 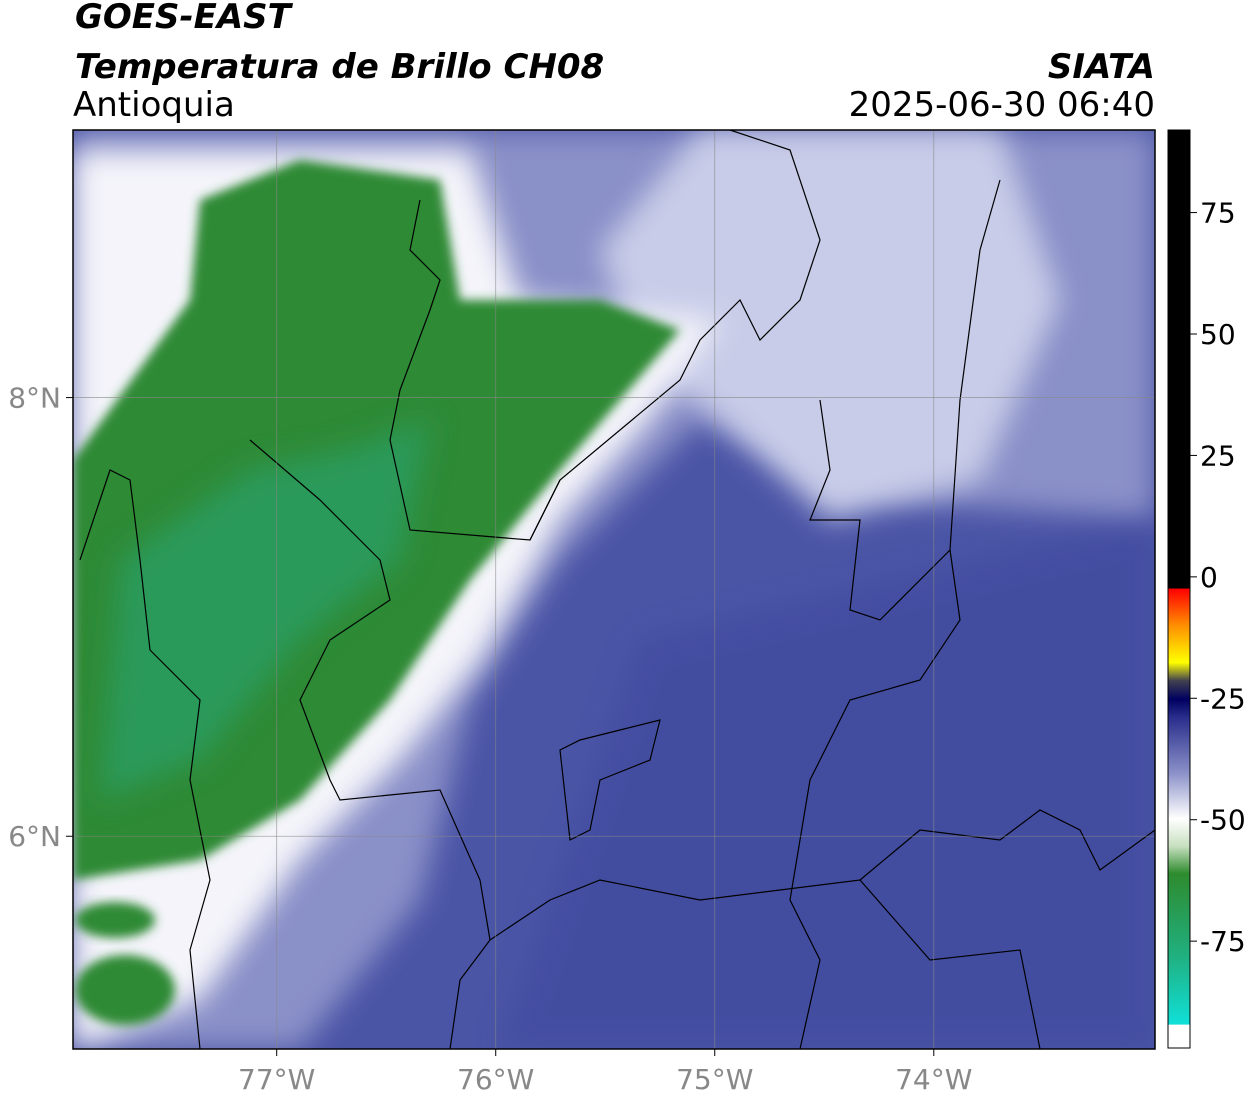 What do you see at coordinates (1218, 455) in the screenshot?
I see `colorbar-tick-label: 25` at bounding box center [1218, 455].